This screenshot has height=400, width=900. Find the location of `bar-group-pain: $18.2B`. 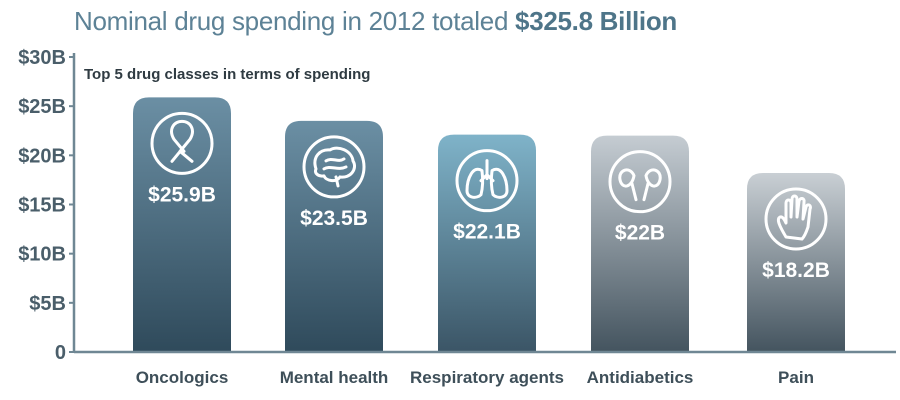

bar-group-pain: $18.2B is located at coordinates (796, 262).